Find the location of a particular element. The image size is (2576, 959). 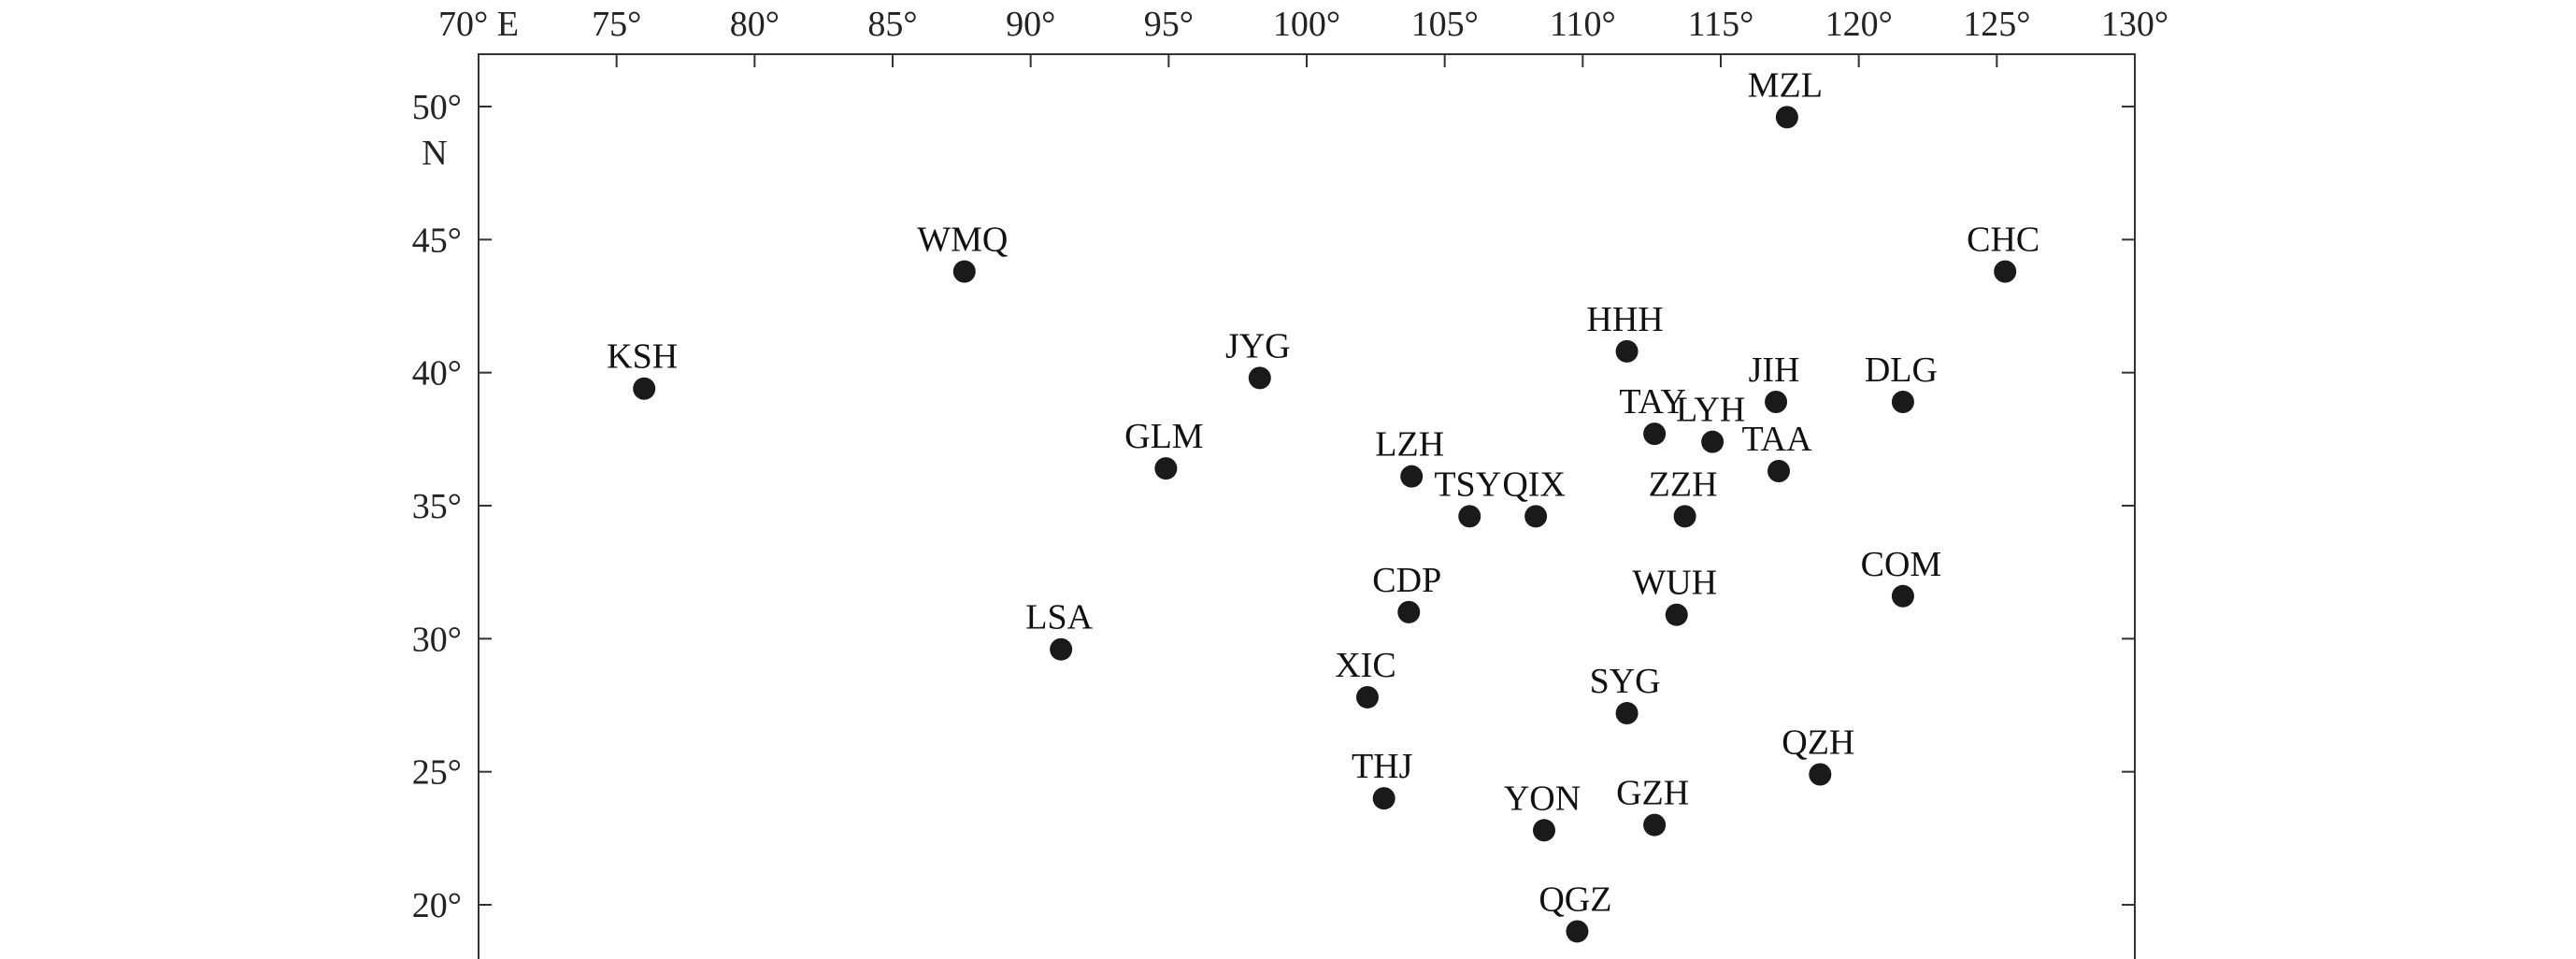

station-zzh: ZZH is located at coordinates (1683, 496).